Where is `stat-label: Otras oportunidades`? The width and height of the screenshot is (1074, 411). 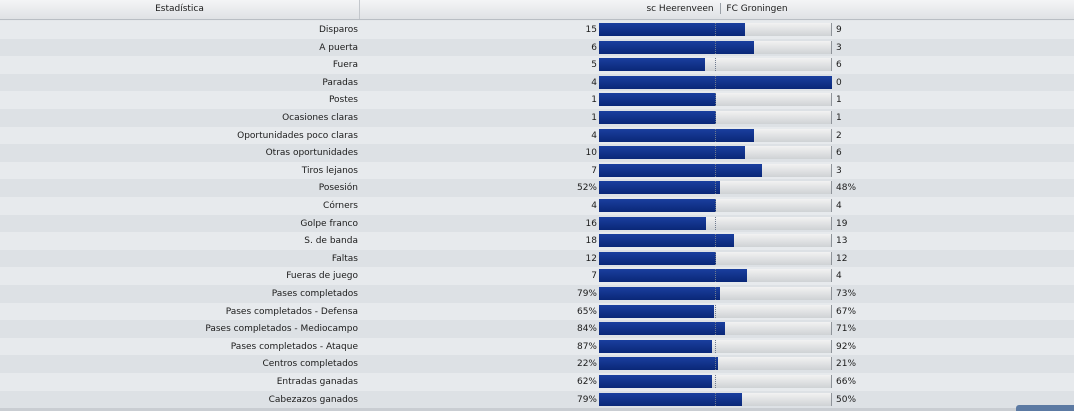 stat-label: Otras oportunidades is located at coordinates (311, 153).